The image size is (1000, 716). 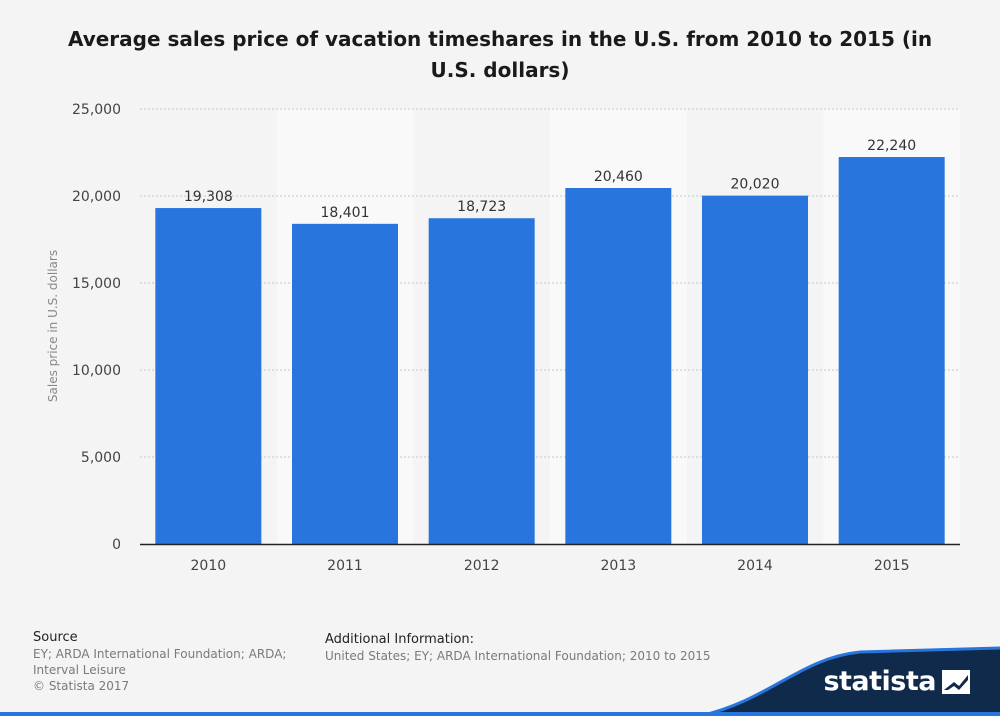 What do you see at coordinates (400, 639) in the screenshot?
I see `additional-info-heading: Additional Information:` at bounding box center [400, 639].